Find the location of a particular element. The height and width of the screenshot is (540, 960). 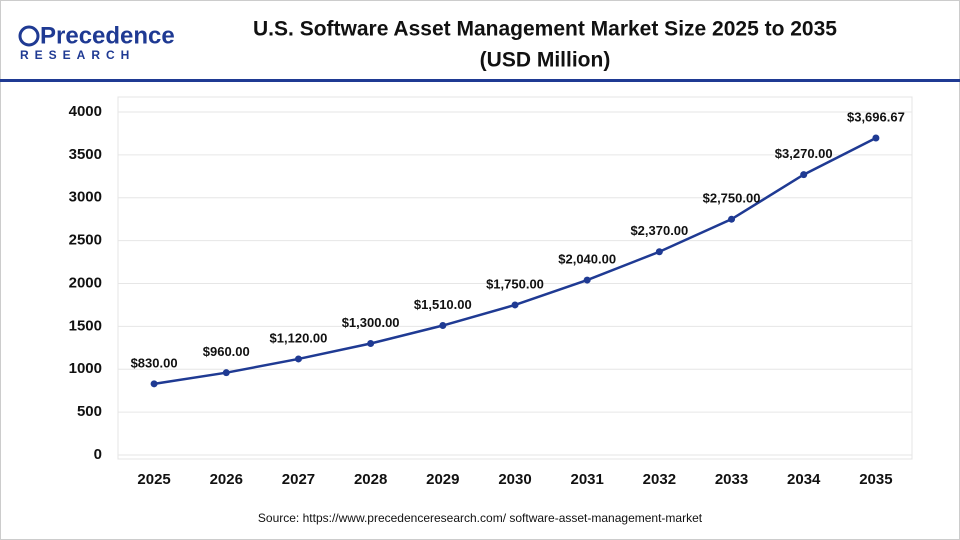

y-tick-label: 500 is located at coordinates (89, 411).